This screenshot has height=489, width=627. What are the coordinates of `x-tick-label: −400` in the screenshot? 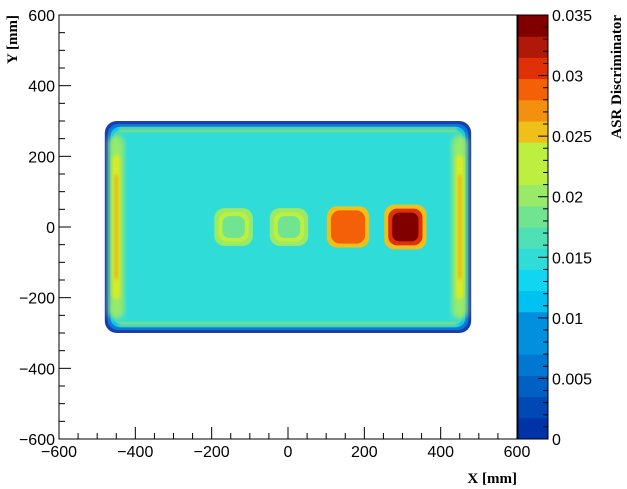 It's located at (135, 452).